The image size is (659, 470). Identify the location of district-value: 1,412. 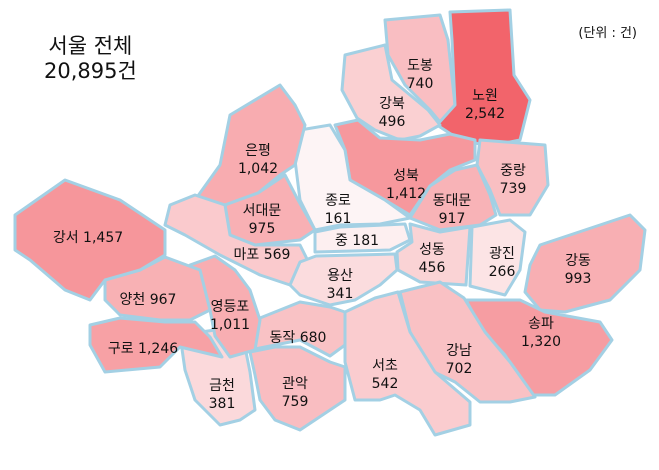
(406, 194).